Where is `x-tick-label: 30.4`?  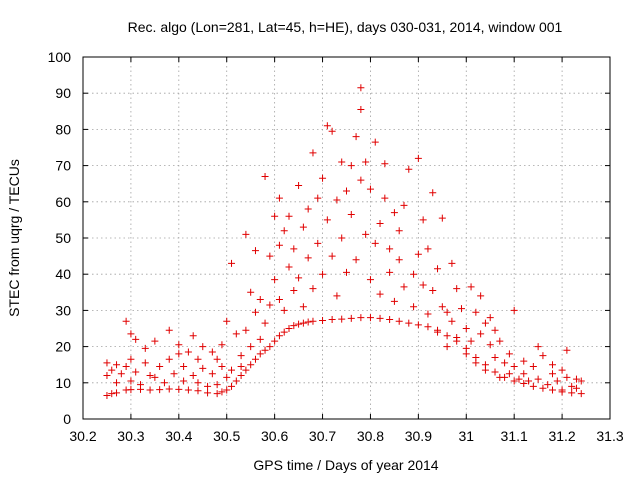
x-tick-label: 30.4 is located at coordinates (178, 436).